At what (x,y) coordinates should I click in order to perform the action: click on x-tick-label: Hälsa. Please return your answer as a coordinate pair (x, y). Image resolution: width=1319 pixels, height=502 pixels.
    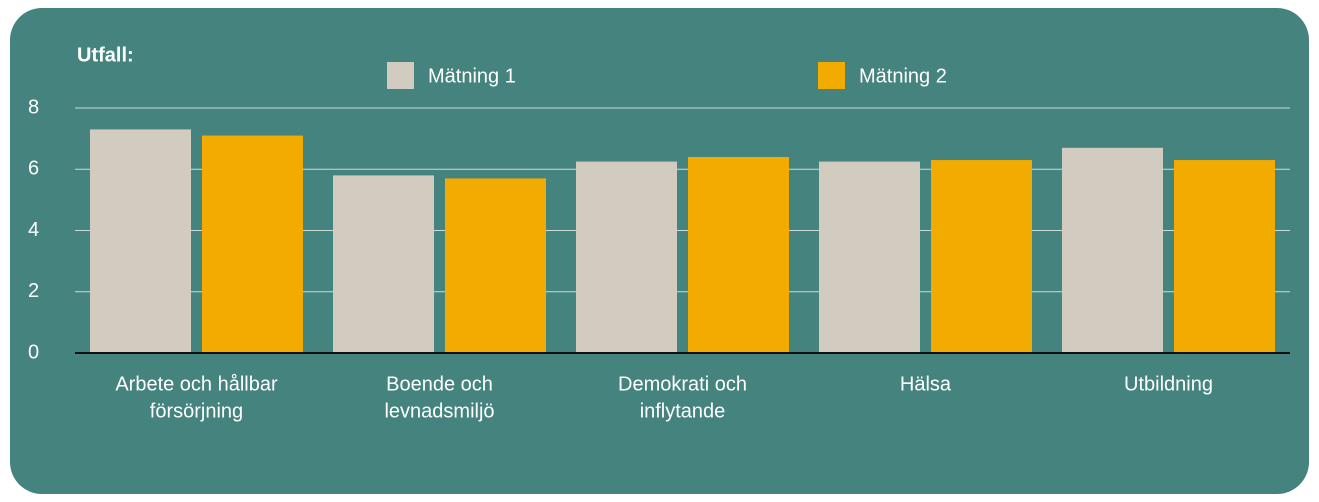
    Looking at the image, I should click on (926, 384).